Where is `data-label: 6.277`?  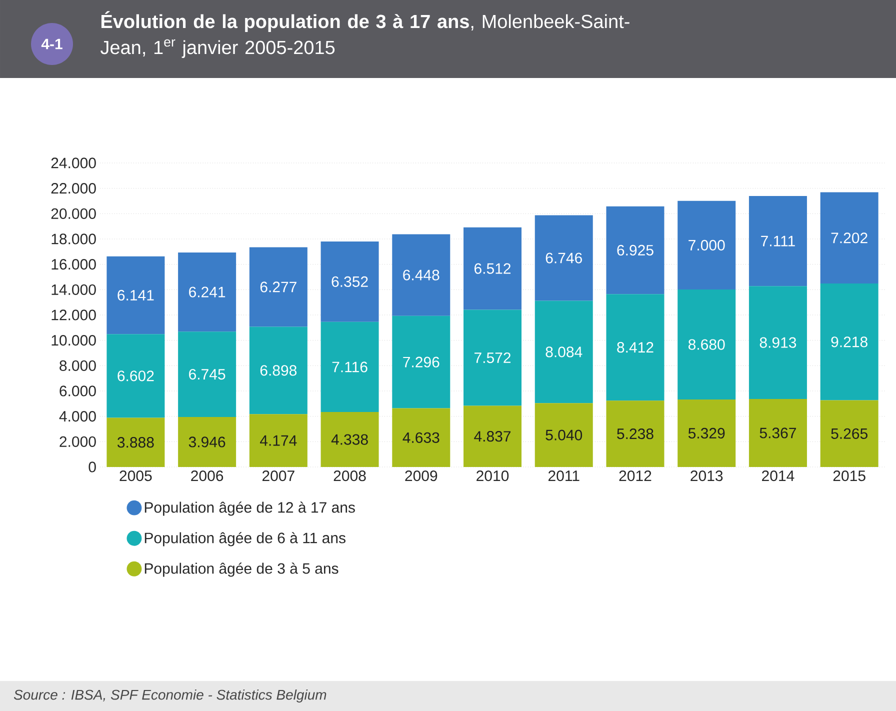 data-label: 6.277 is located at coordinates (278, 287).